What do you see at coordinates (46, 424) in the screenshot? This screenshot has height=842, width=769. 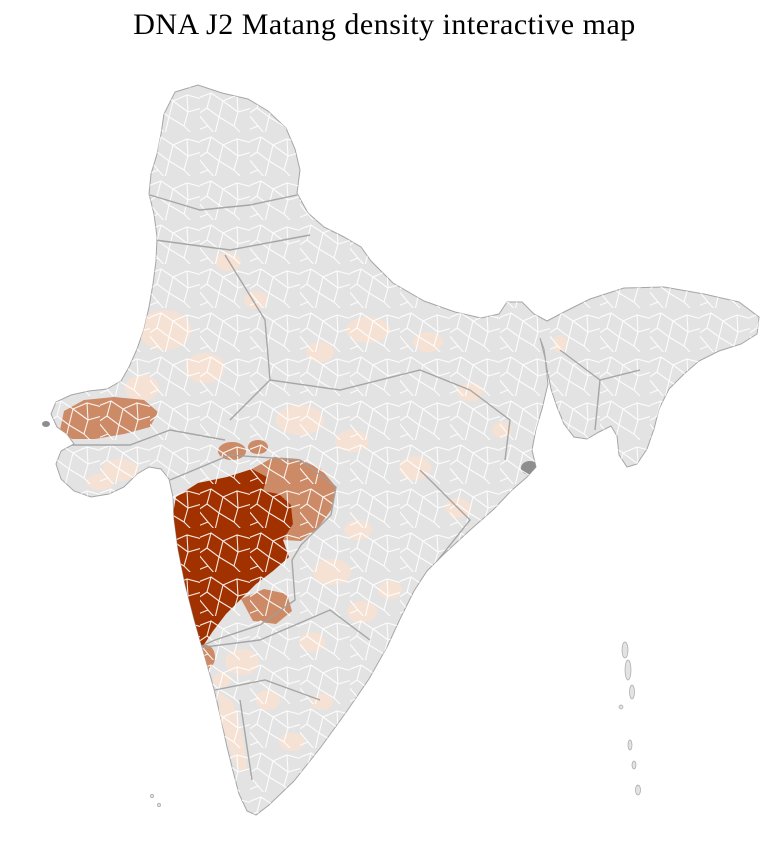 I see `dark-islet-west` at bounding box center [46, 424].